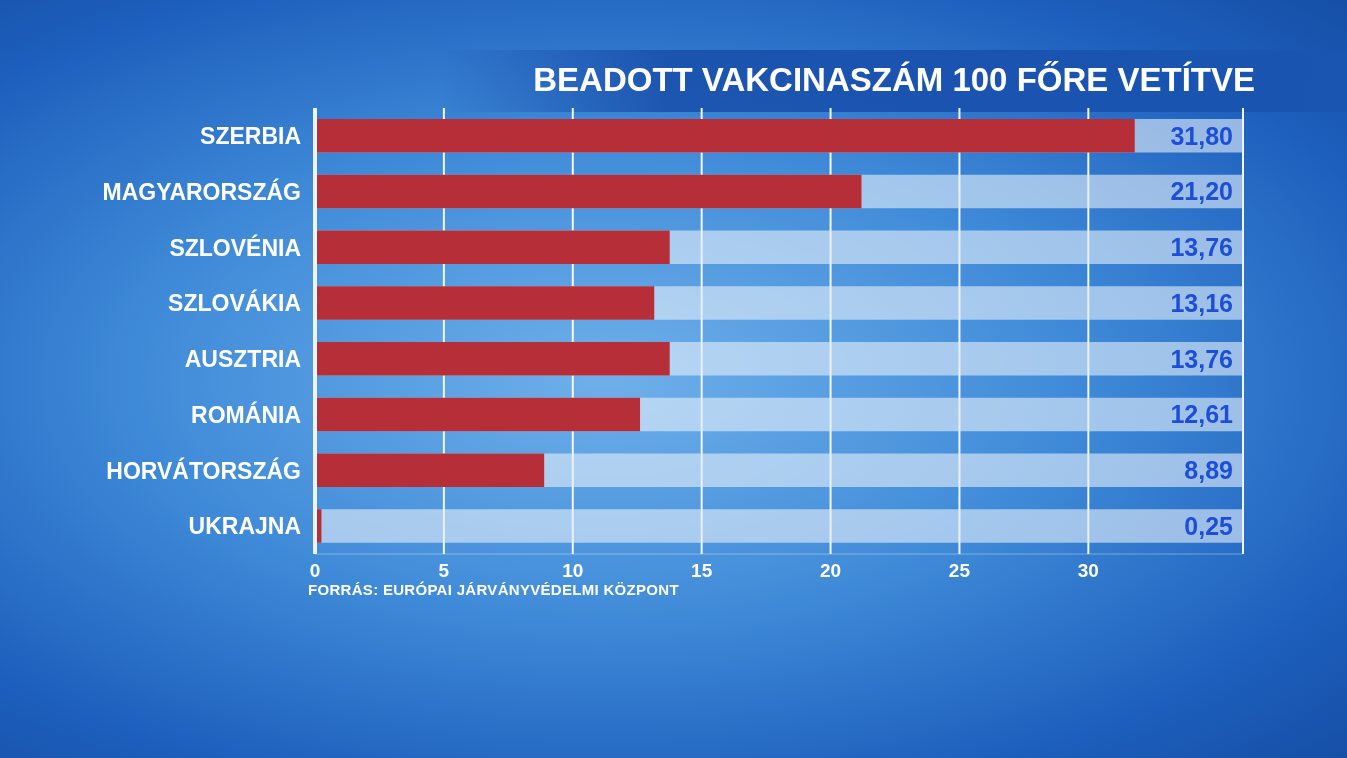 This screenshot has height=758, width=1347. I want to click on y-tick-label: SZLOVÁKIA, so click(234, 303).